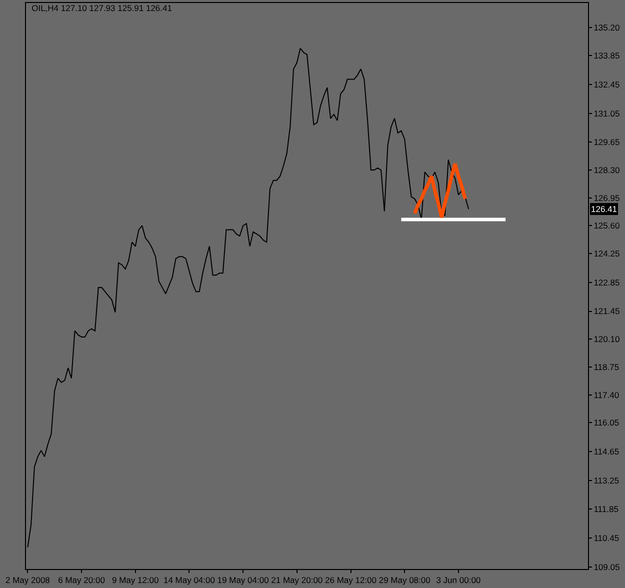  Describe the element at coordinates (189, 580) in the screenshot. I see `x-tick-label: 14 May 04:00` at that location.